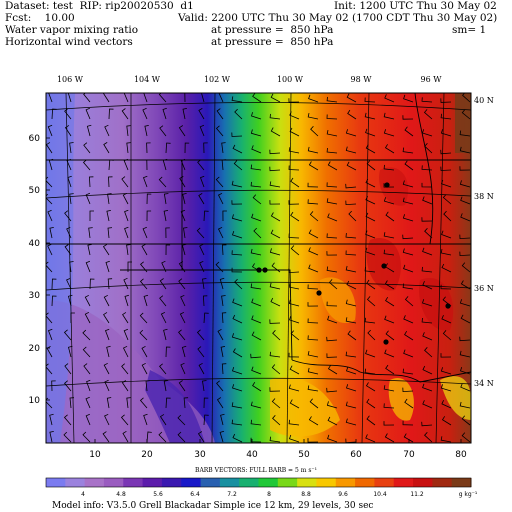 Image resolution: width=512 pixels, height=512 pixels. Describe the element at coordinates (409, 455) in the screenshot. I see `x-tick: 70` at that location.